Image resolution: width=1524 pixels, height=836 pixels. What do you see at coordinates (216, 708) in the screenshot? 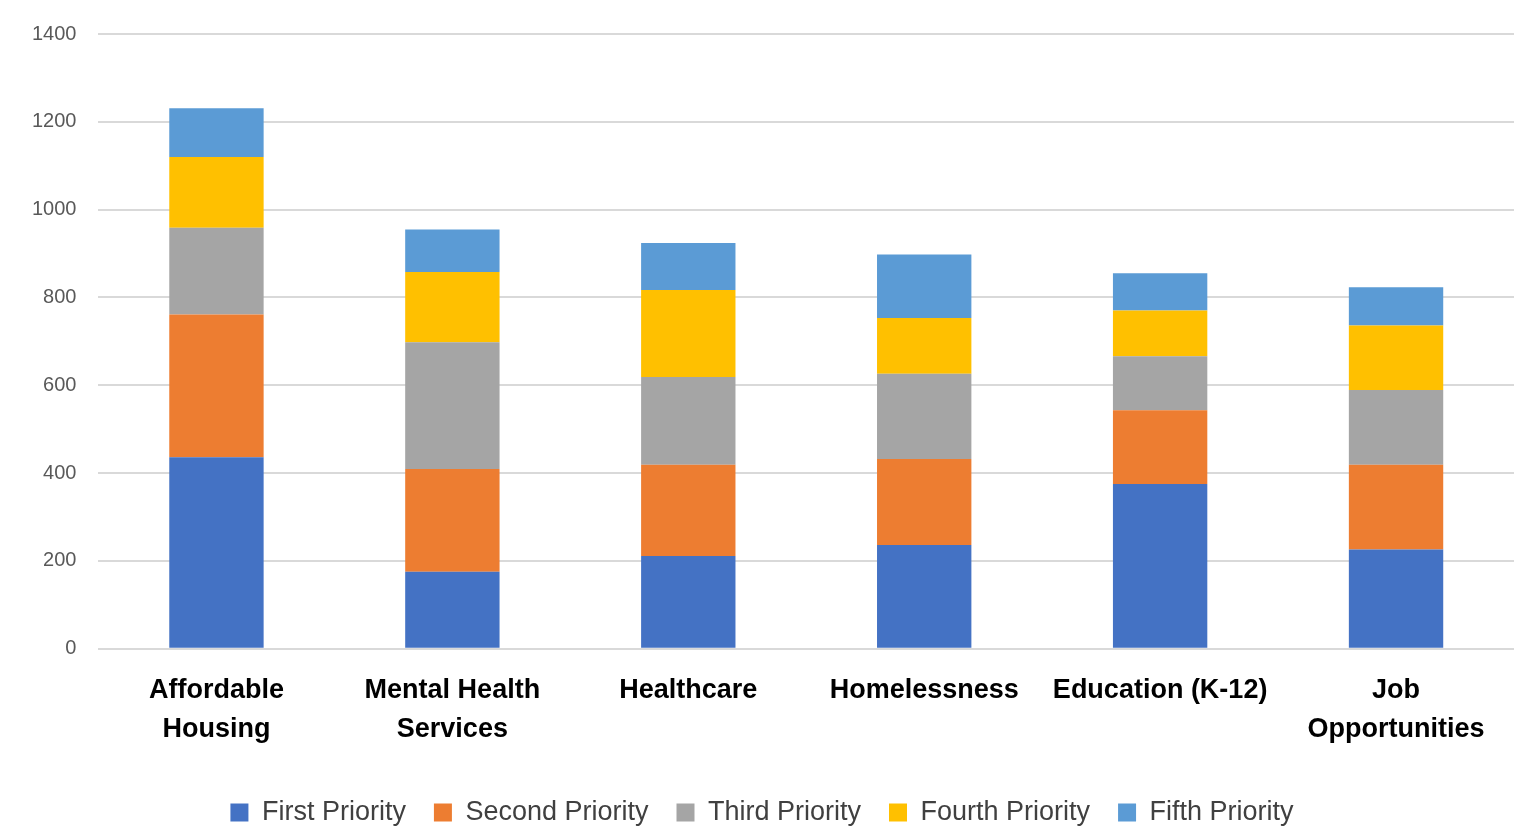
I see `x-tick-label: Affordable Housing` at bounding box center [216, 708].